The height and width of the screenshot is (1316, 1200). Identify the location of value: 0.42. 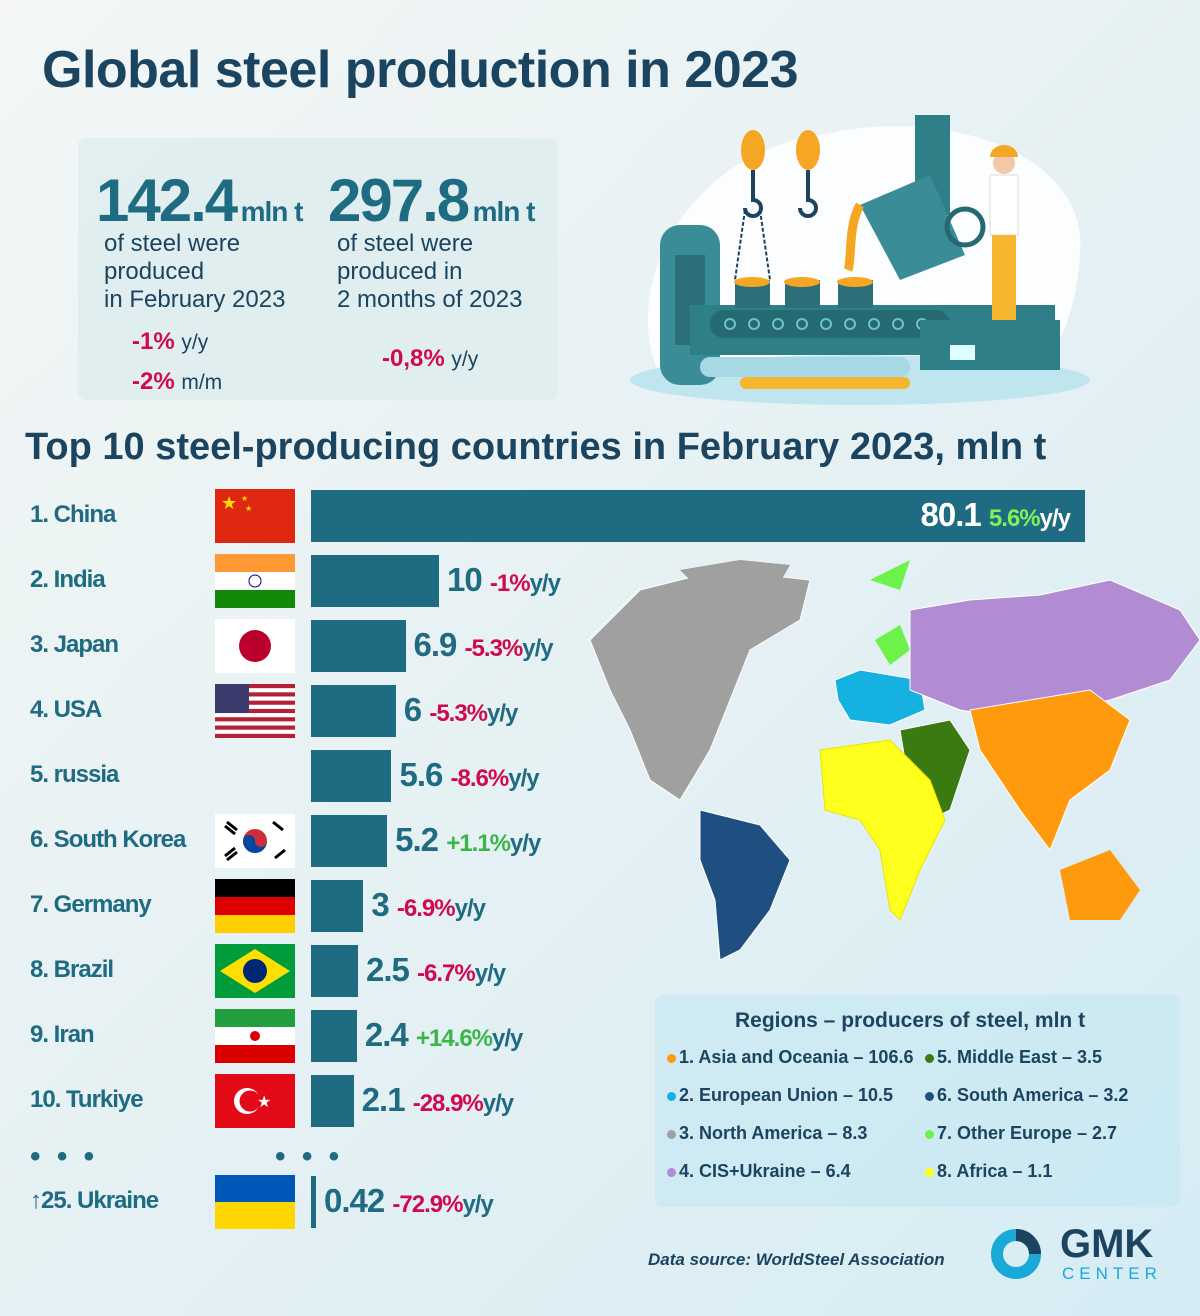
(354, 1200).